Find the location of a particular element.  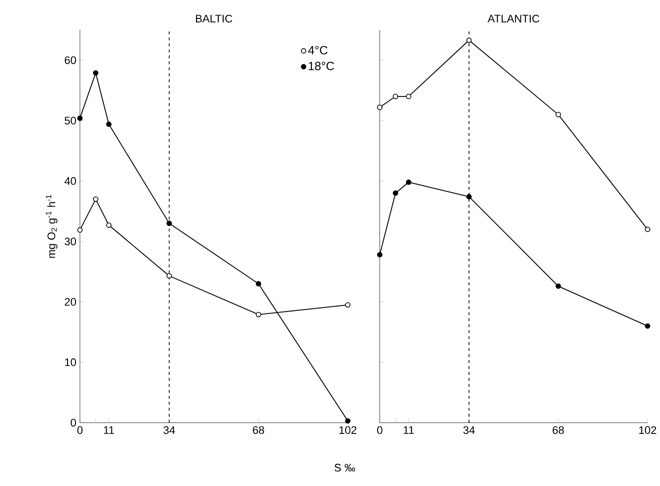

y-tick-label: 60 is located at coordinates (70, 60).